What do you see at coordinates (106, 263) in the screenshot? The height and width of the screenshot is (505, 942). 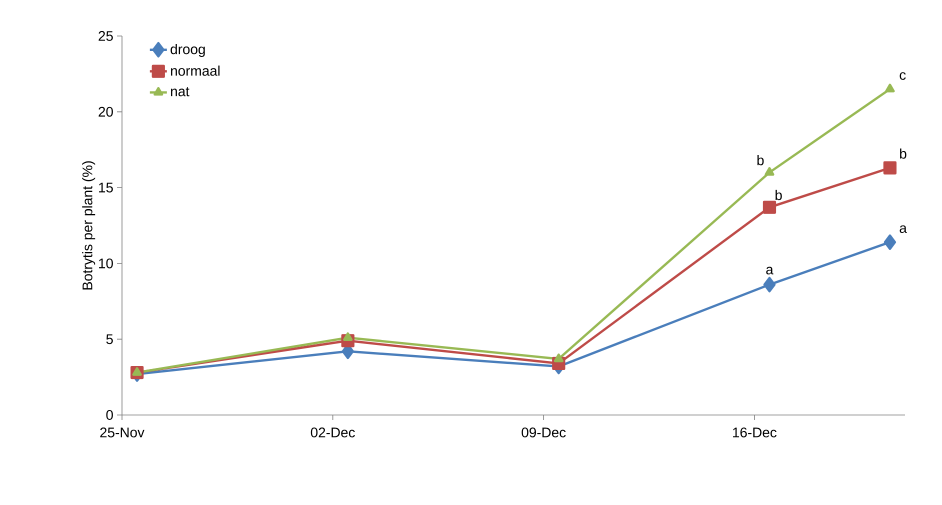 I see `y-tick-label: 10` at bounding box center [106, 263].